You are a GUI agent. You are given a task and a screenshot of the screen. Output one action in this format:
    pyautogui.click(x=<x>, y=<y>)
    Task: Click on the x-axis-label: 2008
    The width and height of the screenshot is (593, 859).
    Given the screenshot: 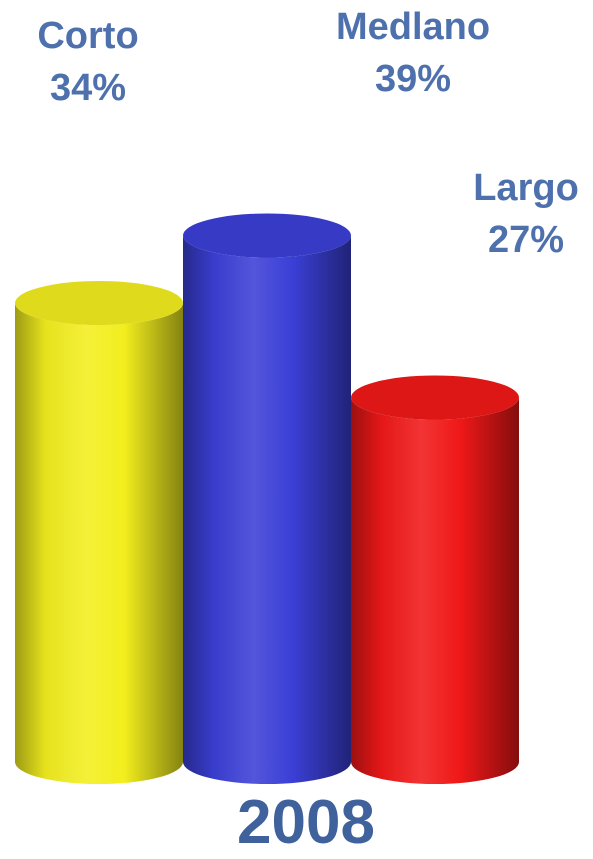 What is the action you would take?
    pyautogui.click(x=306, y=822)
    